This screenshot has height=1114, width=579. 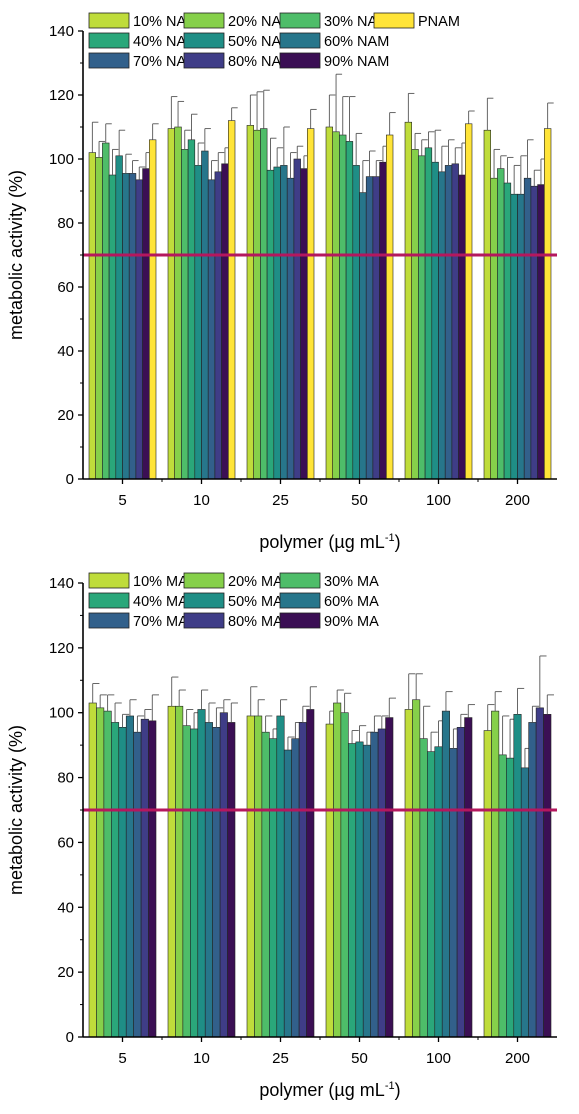 What do you see at coordinates (165, 22) in the screenshot?
I see `legend-label-1-1: 10% NAM` at bounding box center [165, 22].